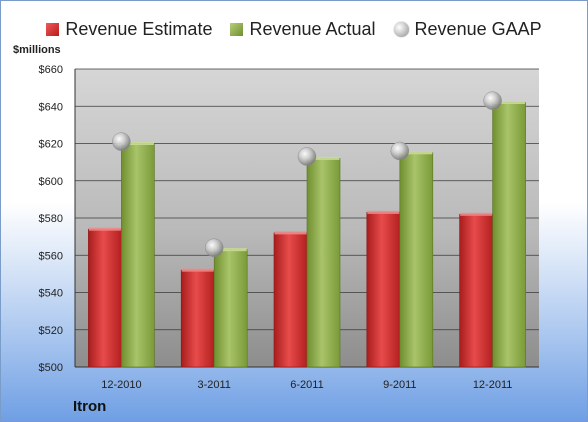 Image resolution: width=588 pixels, height=422 pixels. What do you see at coordinates (51, 145) in the screenshot?
I see `y-tick-label: $620` at bounding box center [51, 145].